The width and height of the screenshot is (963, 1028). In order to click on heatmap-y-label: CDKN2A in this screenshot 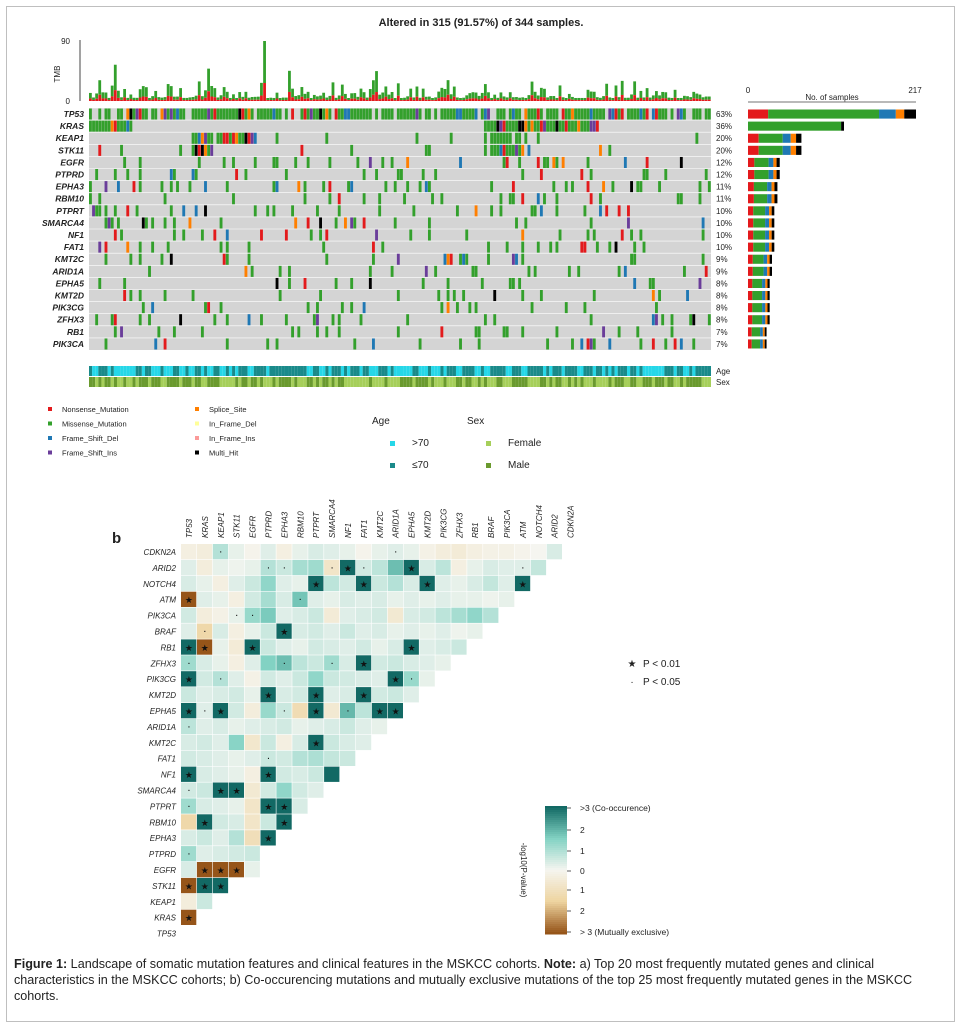, I will do `click(160, 552)`.